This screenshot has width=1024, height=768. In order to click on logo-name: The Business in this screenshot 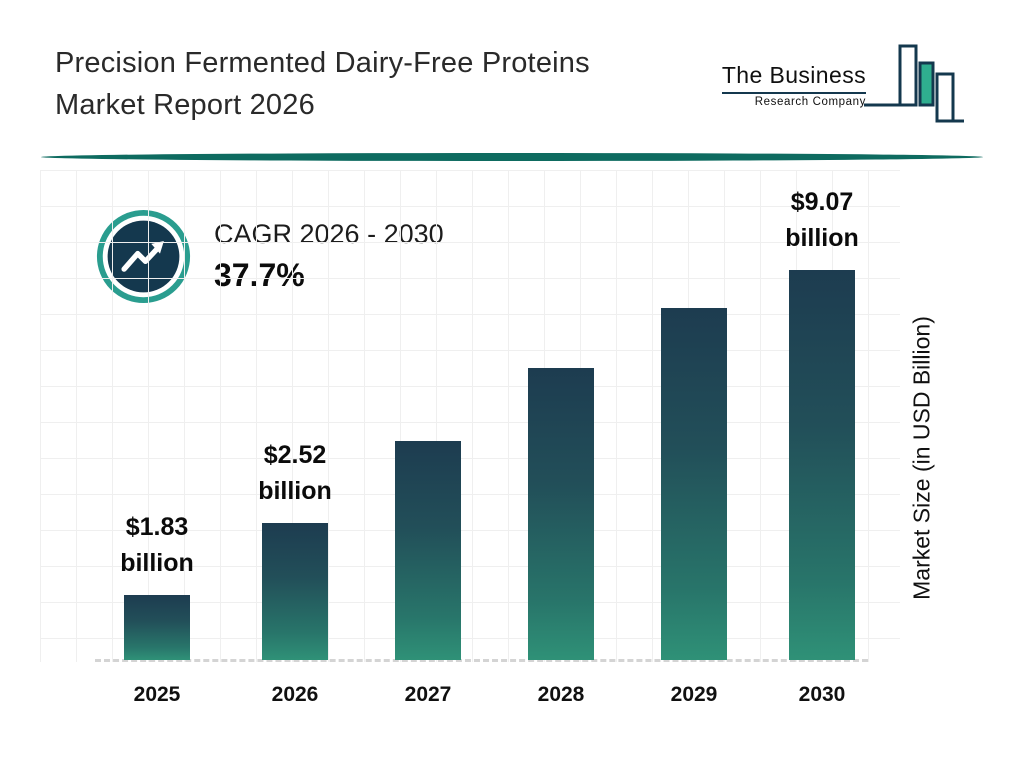, I will do `click(793, 78)`.